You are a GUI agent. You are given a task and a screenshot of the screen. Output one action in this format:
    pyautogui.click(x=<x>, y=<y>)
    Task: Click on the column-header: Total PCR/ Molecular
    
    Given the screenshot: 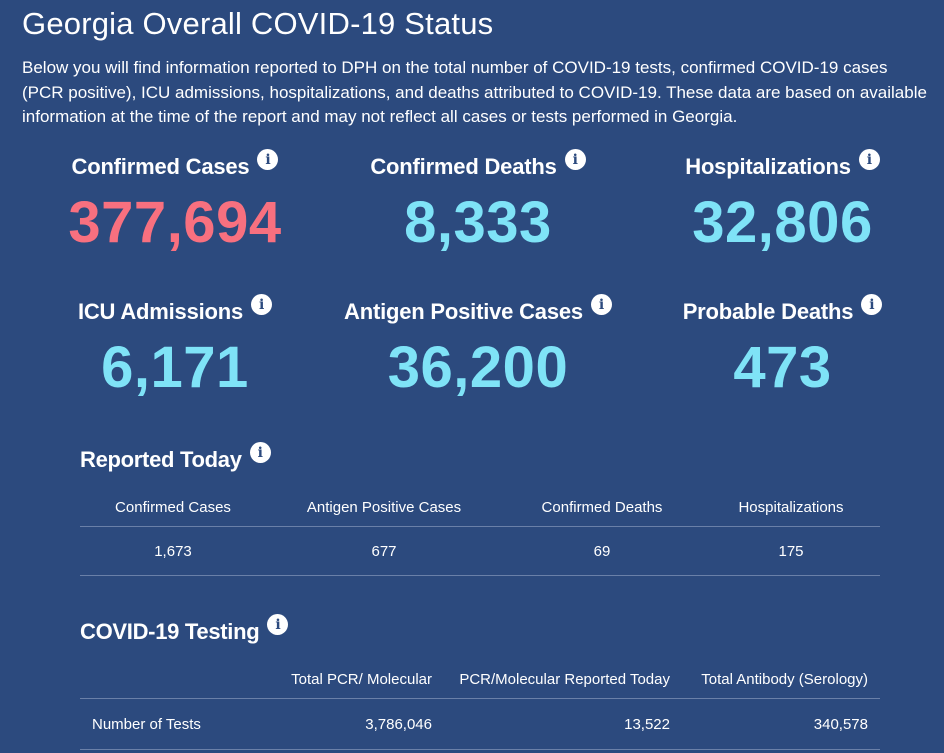 What is the action you would take?
    pyautogui.click(x=361, y=679)
    